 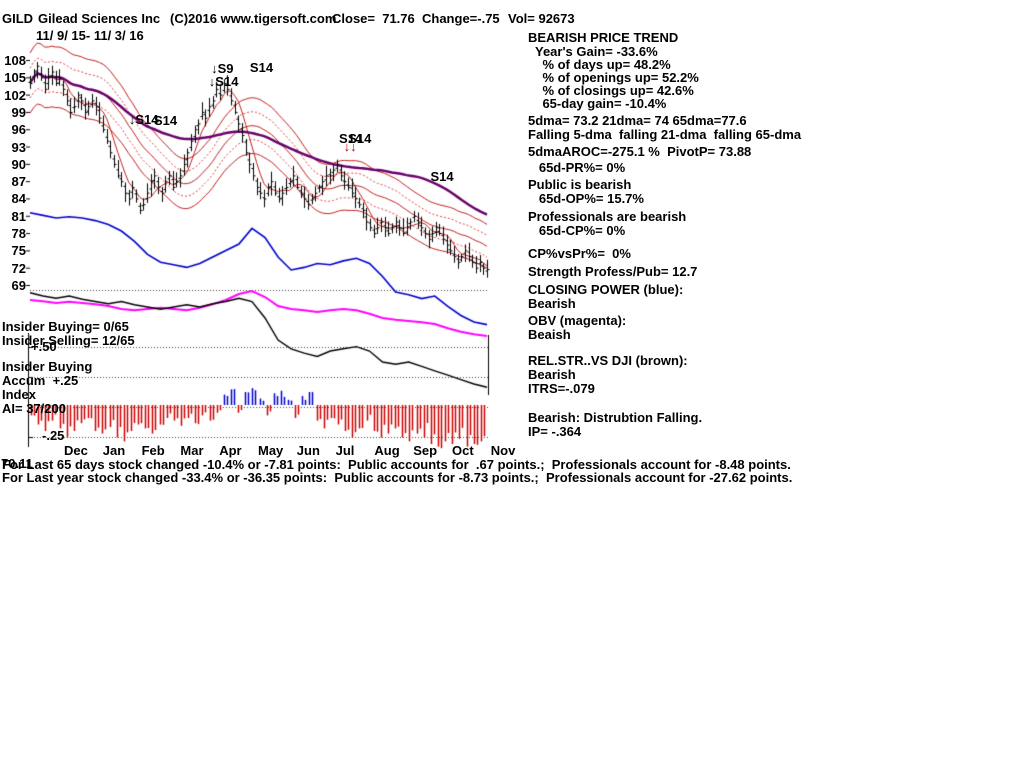 What do you see at coordinates (18, 147) in the screenshot?
I see `price-axis-label: 93` at bounding box center [18, 147].